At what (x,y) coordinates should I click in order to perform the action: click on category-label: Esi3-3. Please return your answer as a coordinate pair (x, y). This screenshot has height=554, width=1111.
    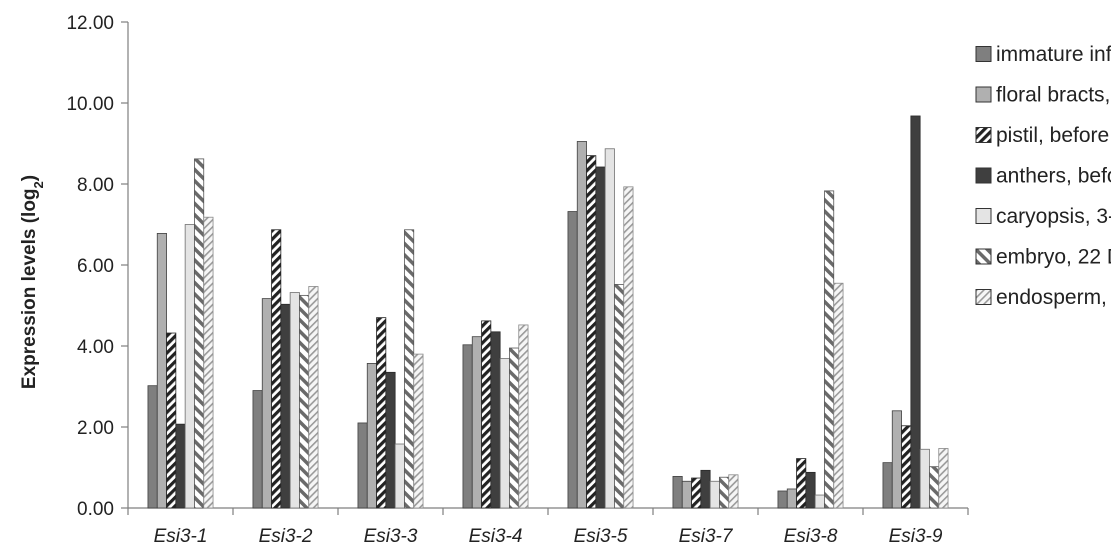
    Looking at the image, I should click on (391, 536).